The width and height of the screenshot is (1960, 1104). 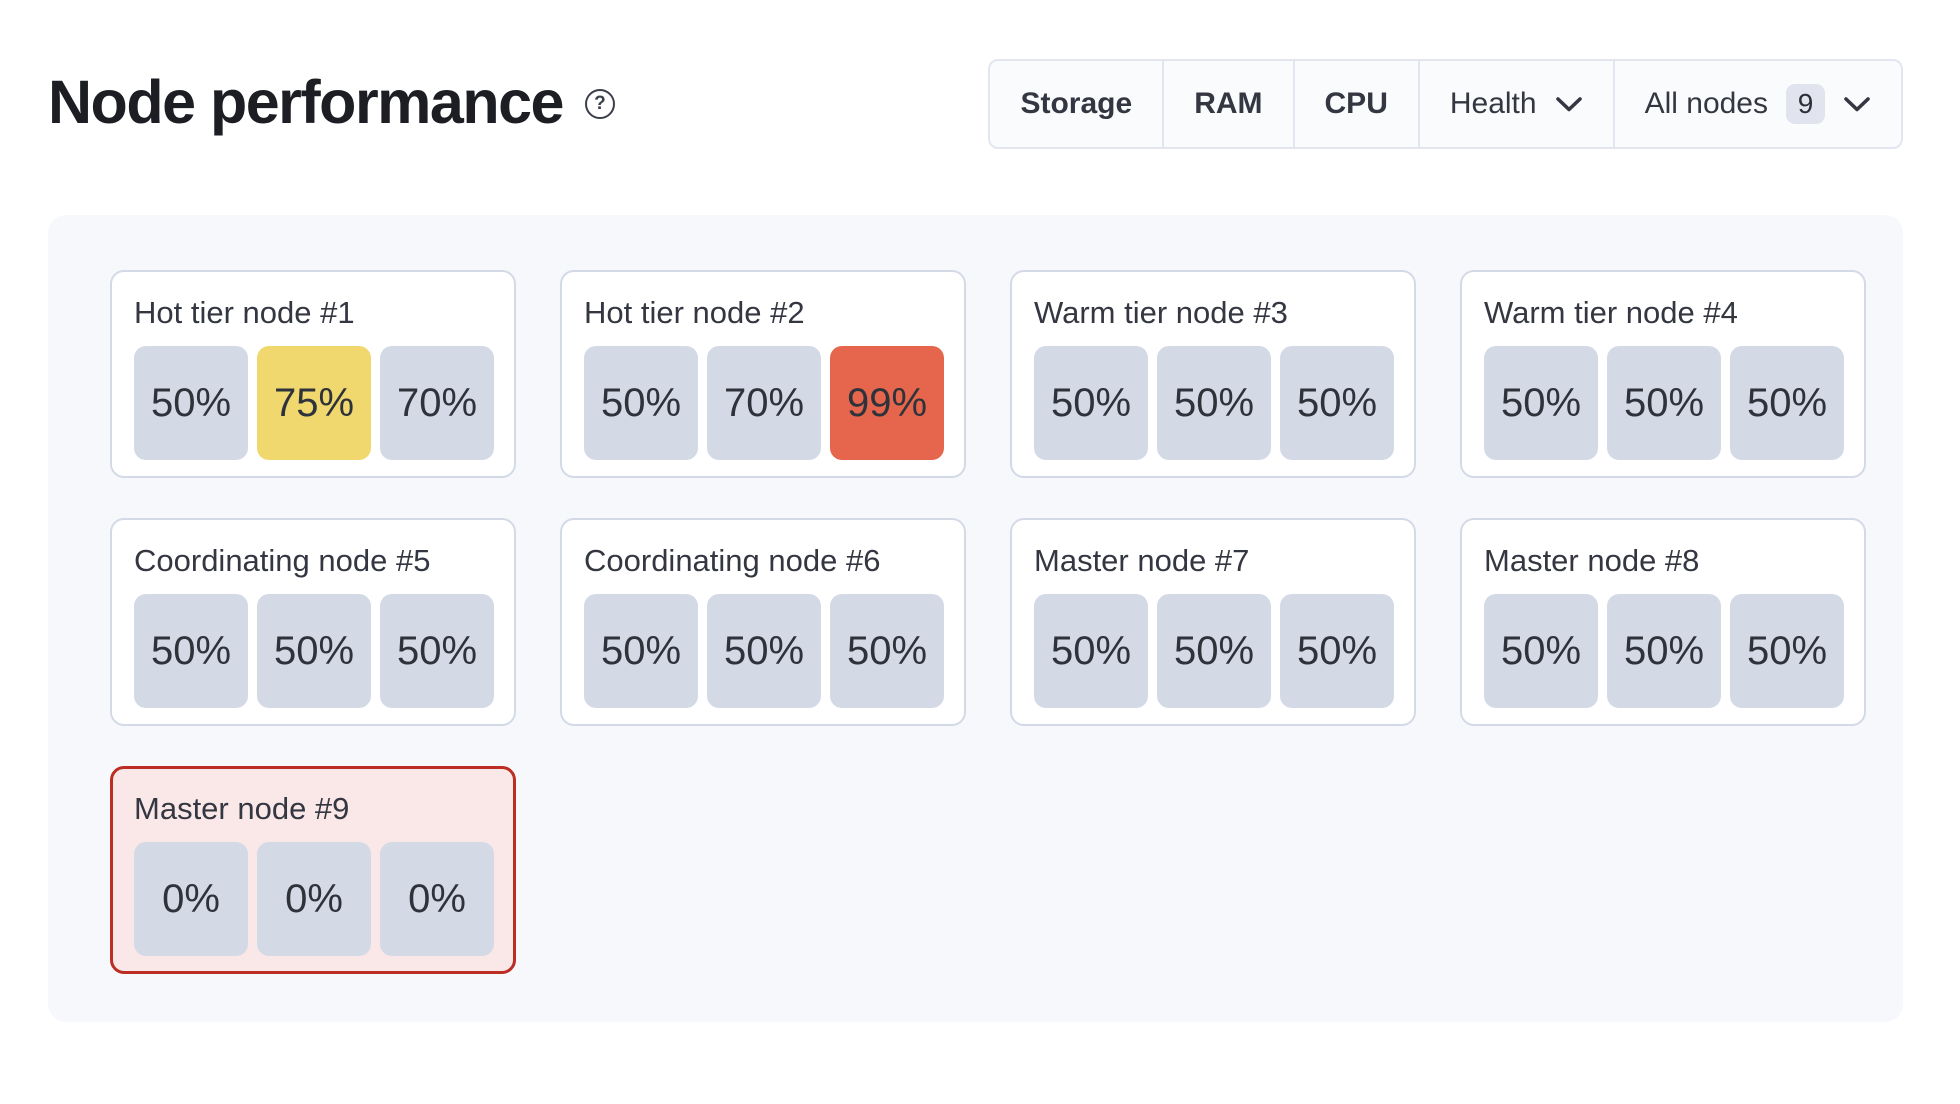 What do you see at coordinates (599, 104) in the screenshot?
I see `help-icon: ?` at bounding box center [599, 104].